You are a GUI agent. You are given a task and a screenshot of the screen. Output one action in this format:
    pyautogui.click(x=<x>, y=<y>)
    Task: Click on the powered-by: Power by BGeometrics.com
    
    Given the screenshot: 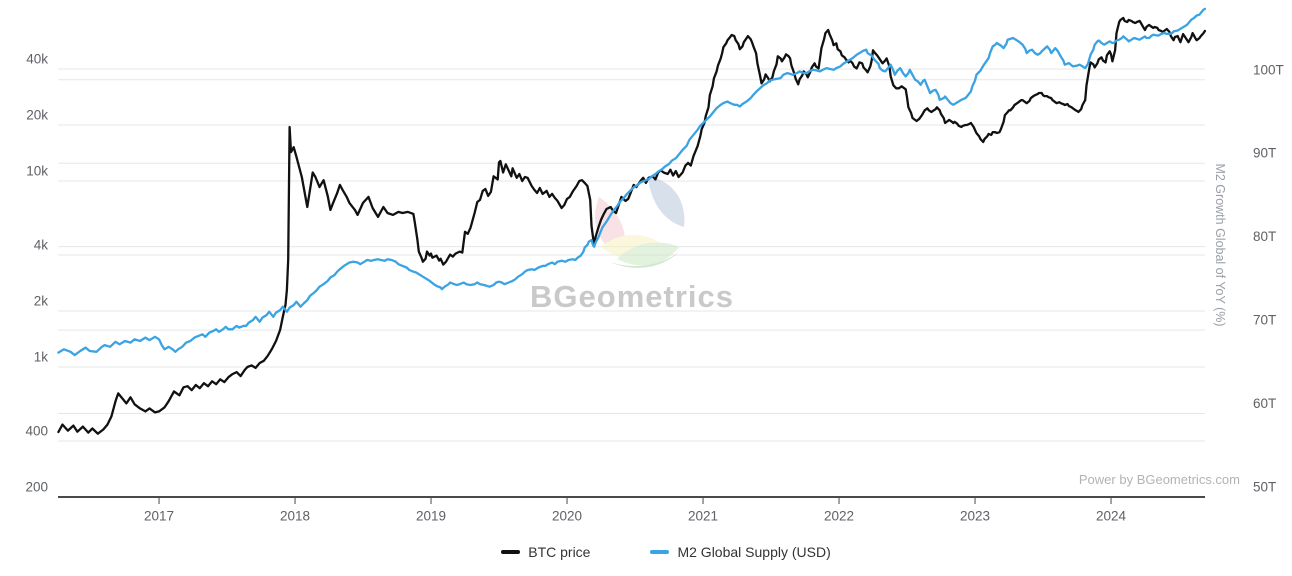 What is the action you would take?
    pyautogui.click(x=1159, y=479)
    